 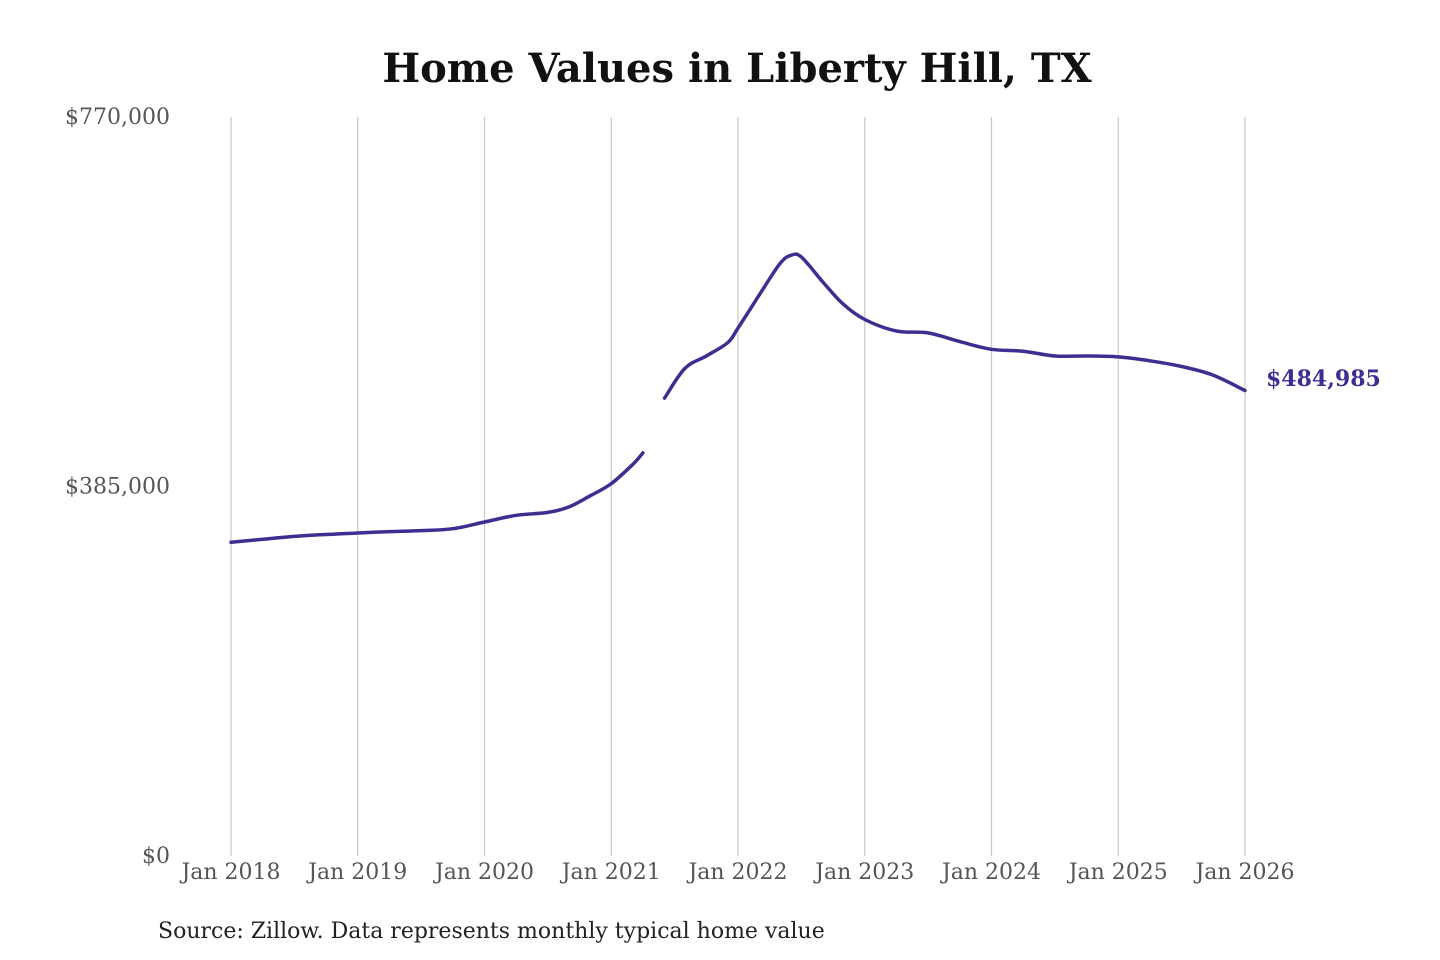 What do you see at coordinates (117, 117) in the screenshot?
I see `y-tick-label-2: $770,000` at bounding box center [117, 117].